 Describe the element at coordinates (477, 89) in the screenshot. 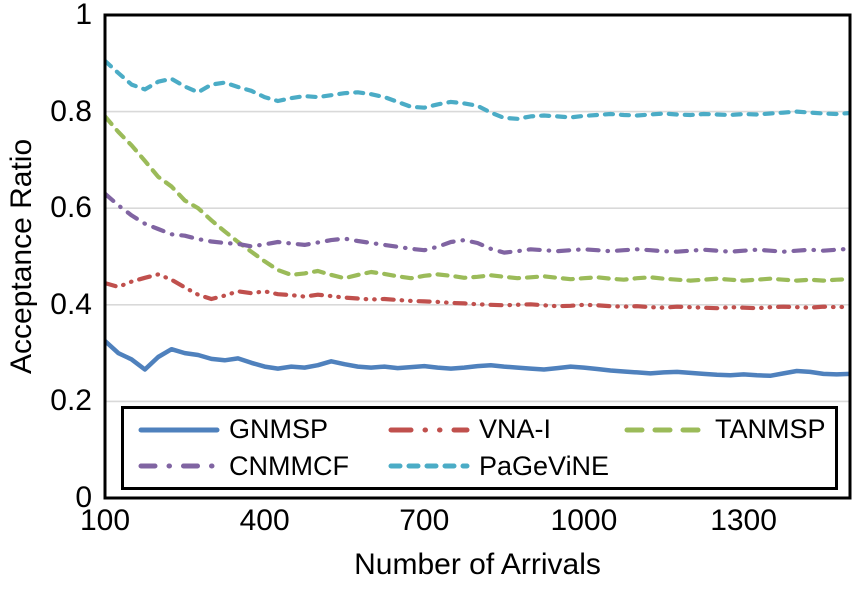

I see `series-line-pagevine` at that location.